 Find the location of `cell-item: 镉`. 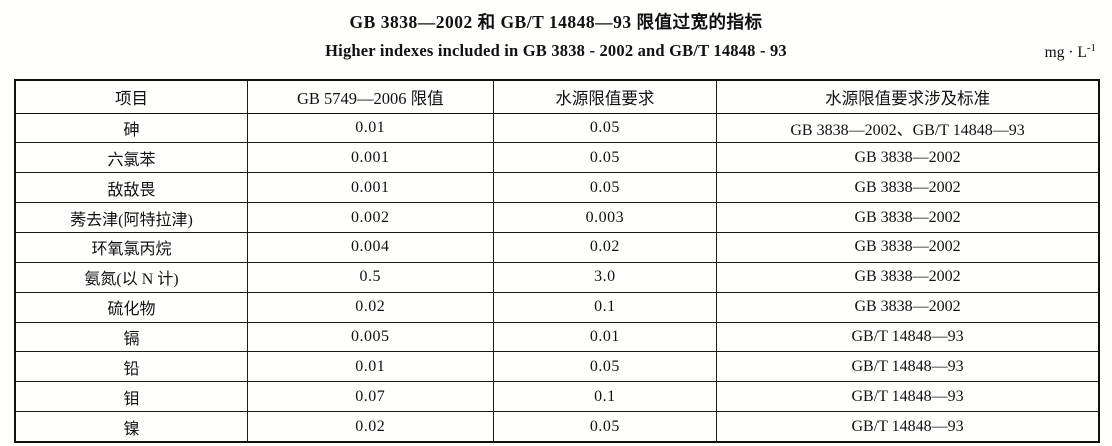

cell-item: 镉 is located at coordinates (131, 337).